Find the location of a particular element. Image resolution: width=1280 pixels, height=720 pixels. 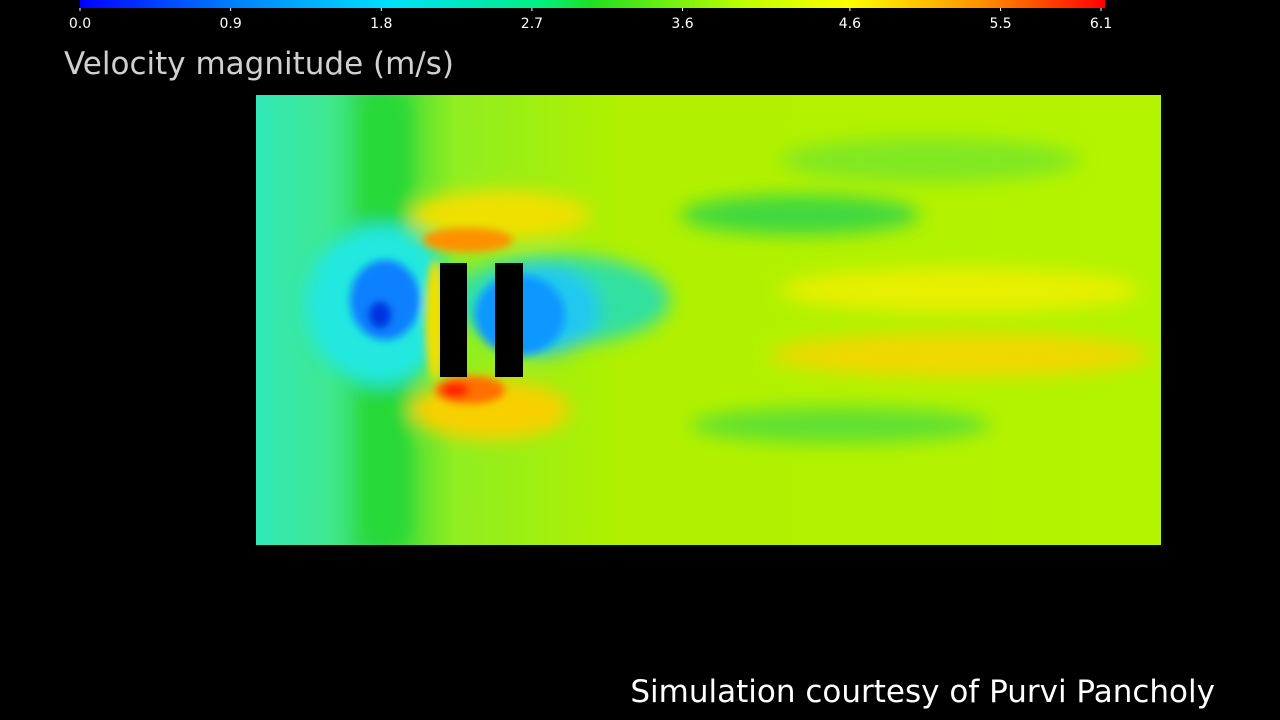

colorbar is located at coordinates (592, 4).